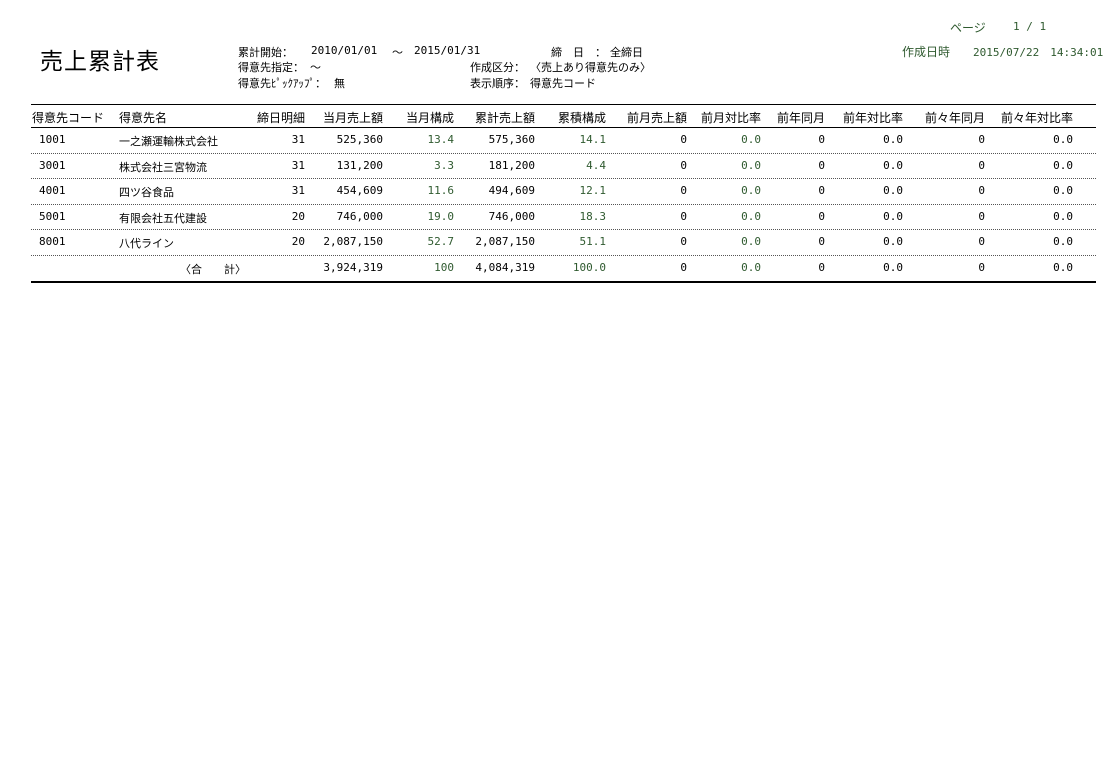 The width and height of the screenshot is (1120, 783). I want to click on header-customer-name: 得意先名, so click(143, 118).